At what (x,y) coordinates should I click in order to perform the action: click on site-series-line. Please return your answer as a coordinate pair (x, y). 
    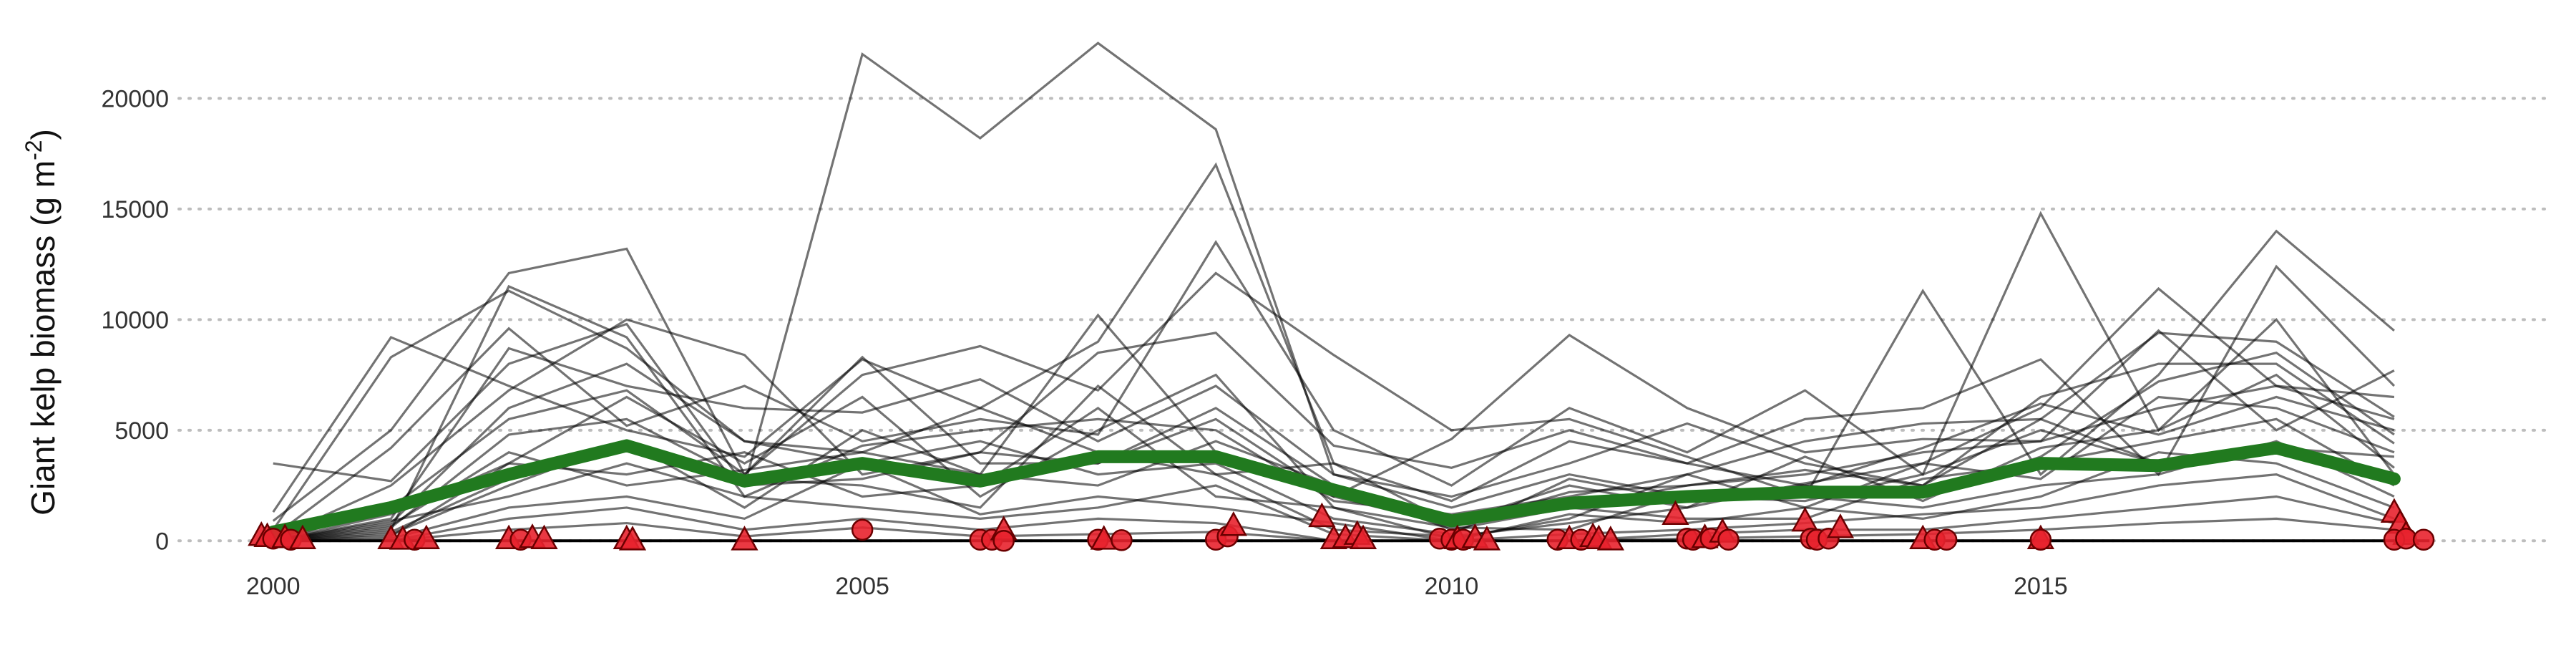
    Looking at the image, I should click on (1334, 502).